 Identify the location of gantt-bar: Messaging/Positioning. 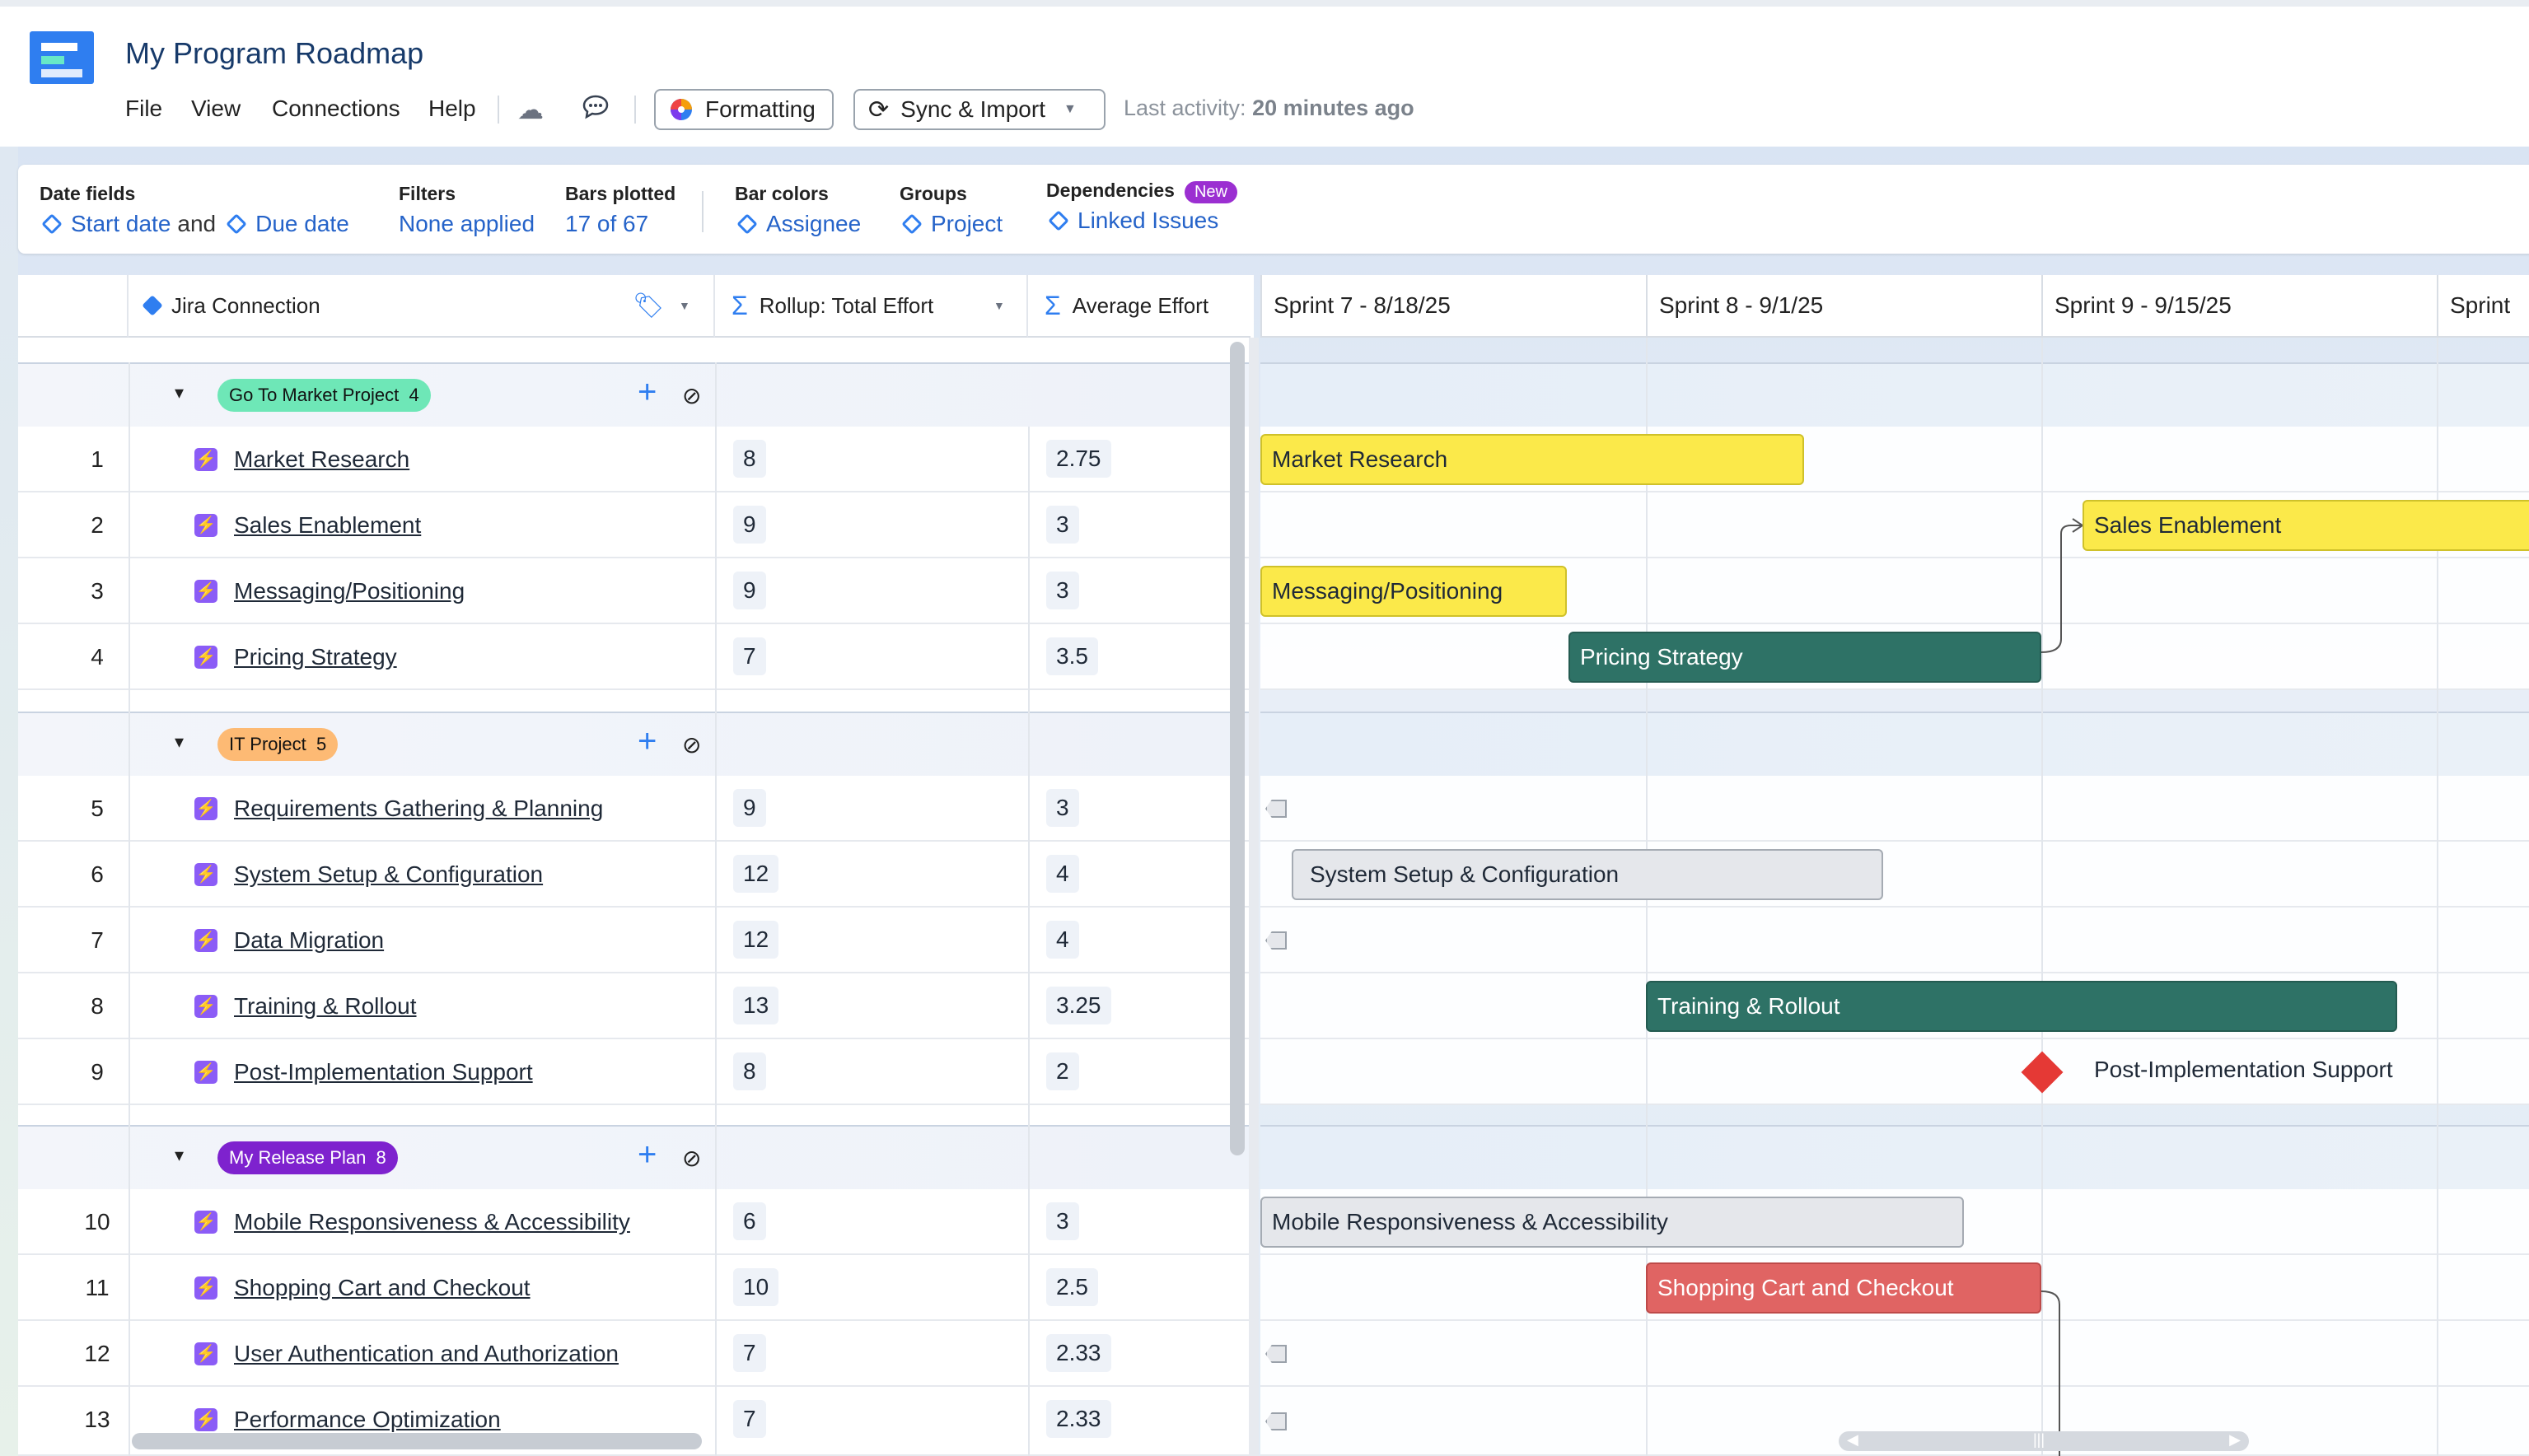
(1414, 591).